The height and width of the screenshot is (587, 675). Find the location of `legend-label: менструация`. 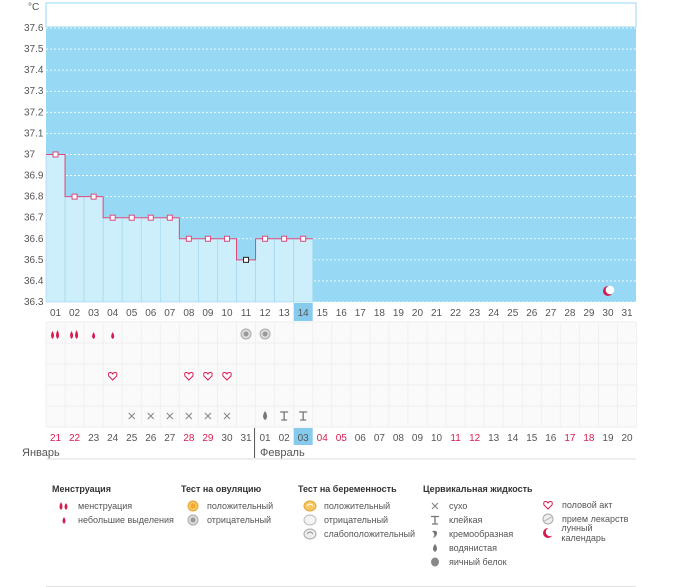

legend-label: менструация is located at coordinates (105, 506).